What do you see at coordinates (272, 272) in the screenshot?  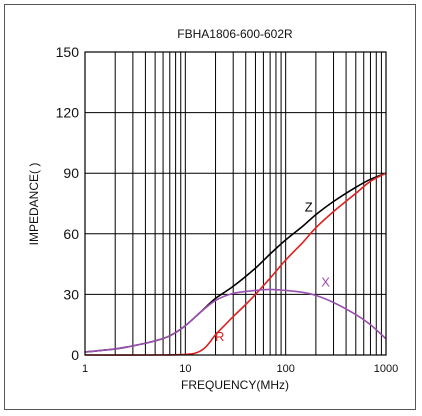 I see `series-labels: Z R X` at bounding box center [272, 272].